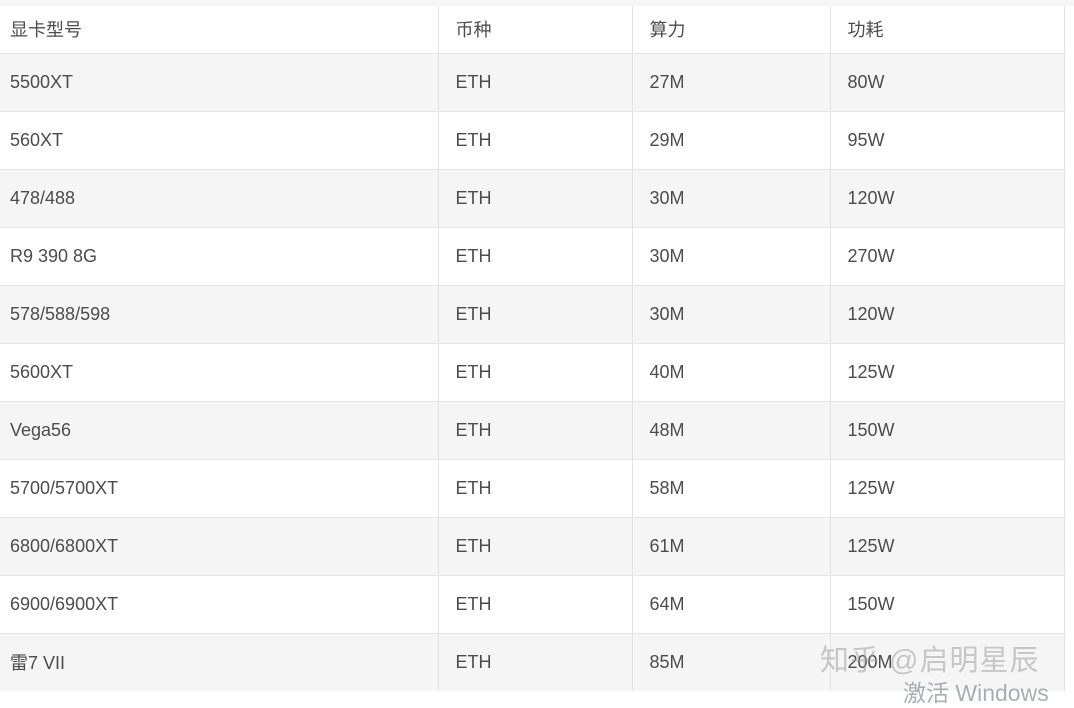 The height and width of the screenshot is (708, 1074). I want to click on column-header-hashrate: 算力, so click(731, 30).